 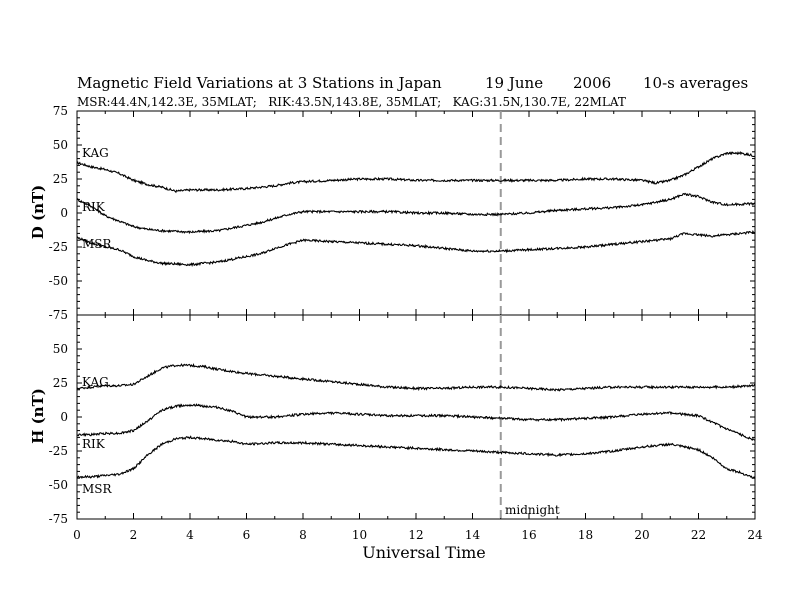 What do you see at coordinates (77, 535) in the screenshot?
I see `x-tick-label: 0` at bounding box center [77, 535].